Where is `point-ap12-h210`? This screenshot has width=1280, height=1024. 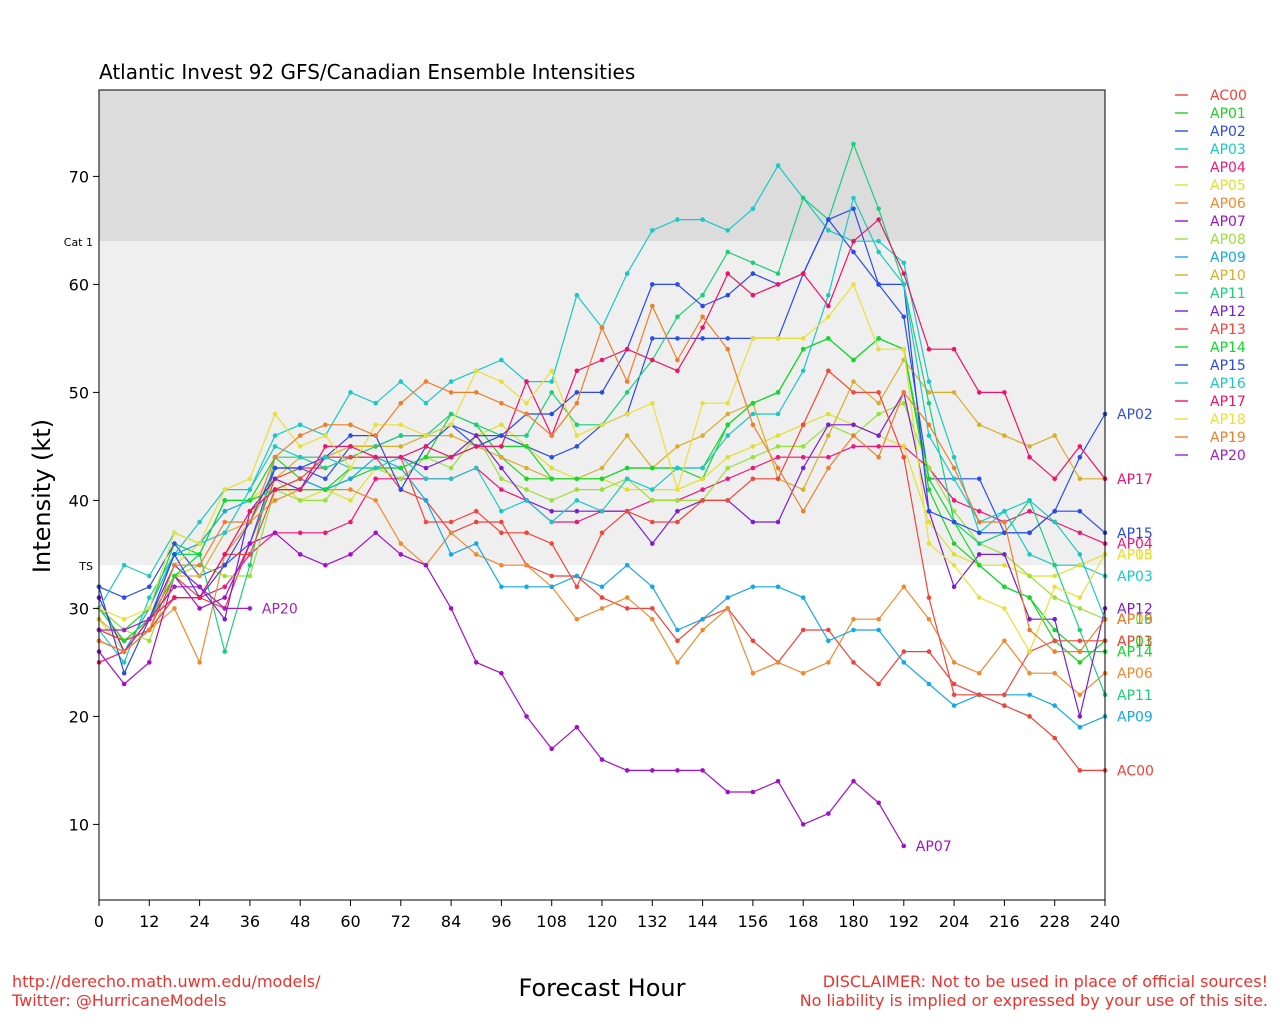
point-ap12-h210 is located at coordinates (979, 554).